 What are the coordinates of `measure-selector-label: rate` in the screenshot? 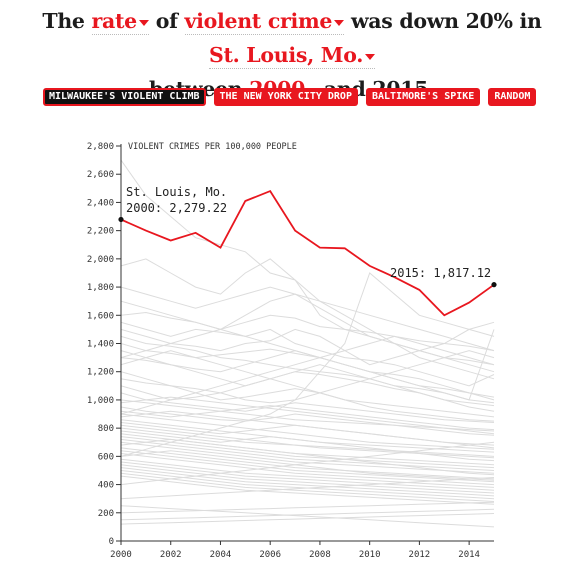 It's located at (114, 21).